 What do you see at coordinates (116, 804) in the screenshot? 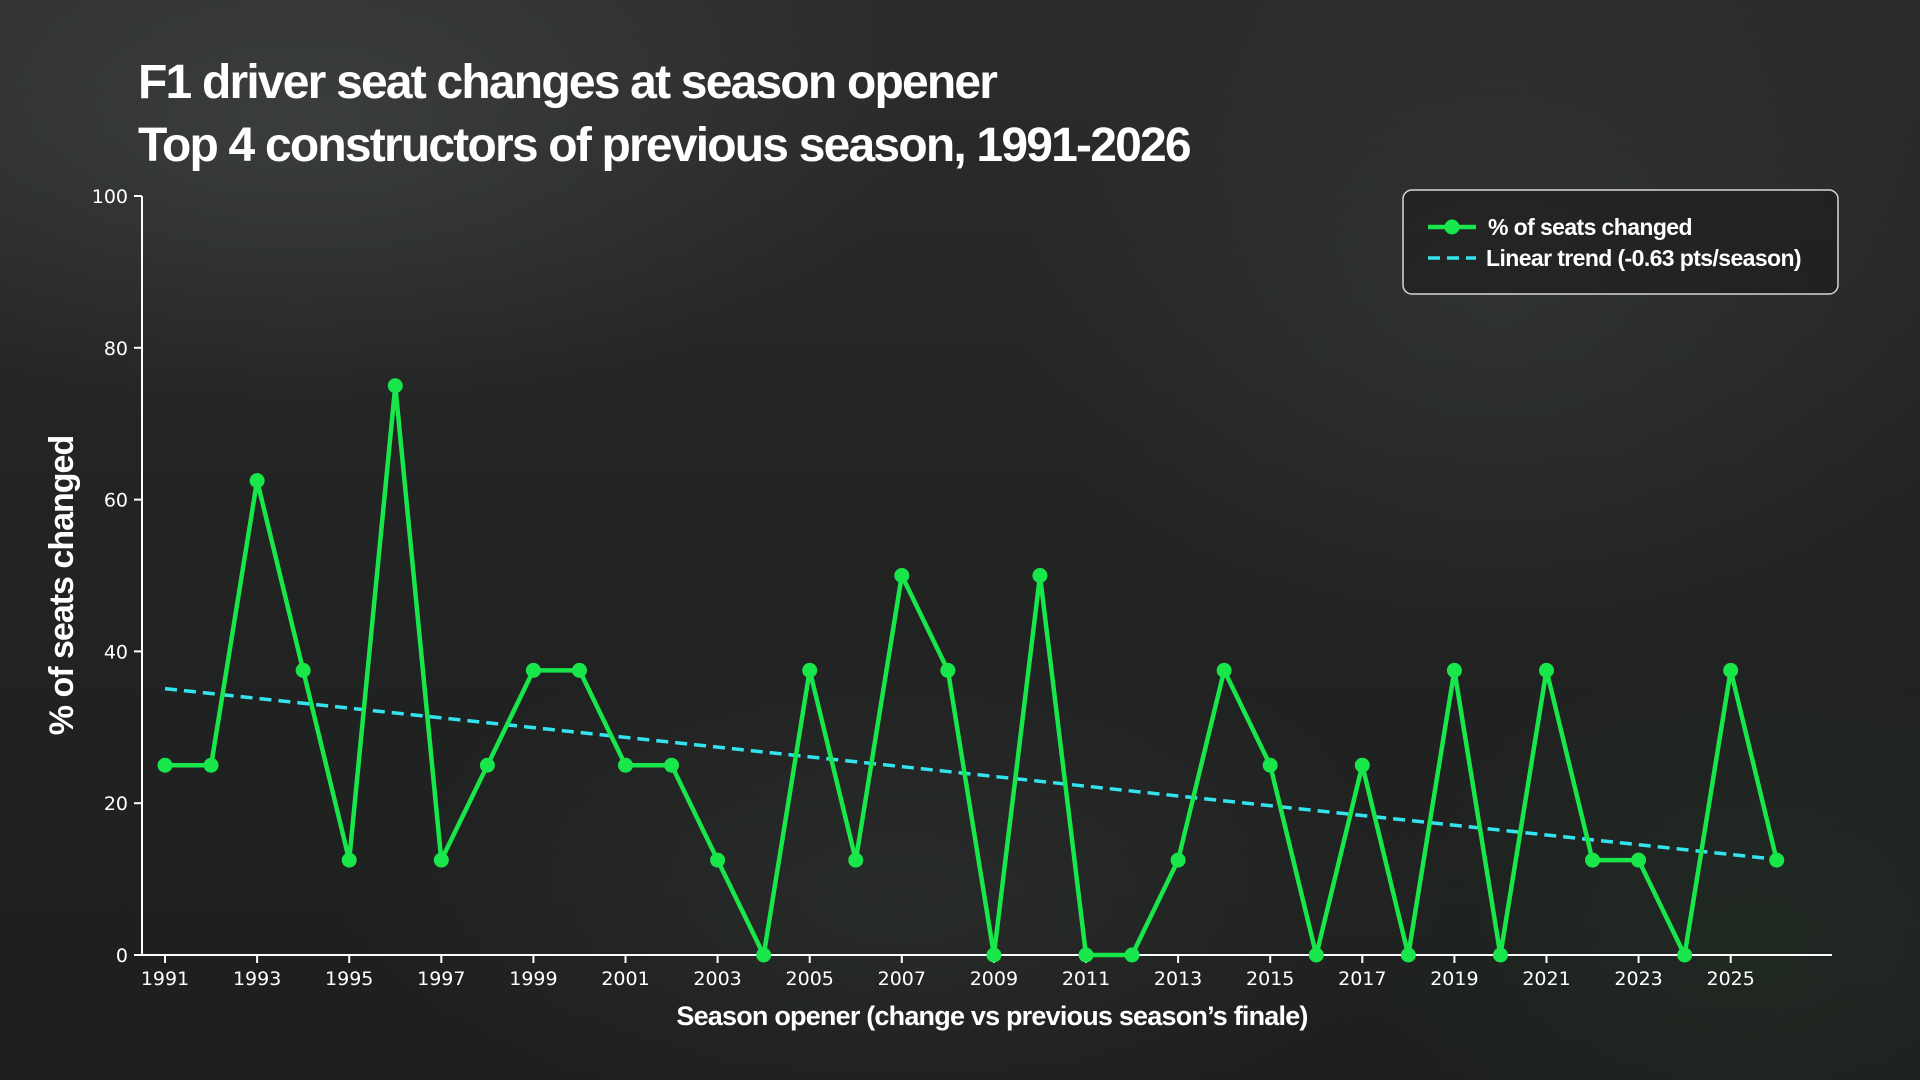
I see `y-tick-label: 20` at bounding box center [116, 804].